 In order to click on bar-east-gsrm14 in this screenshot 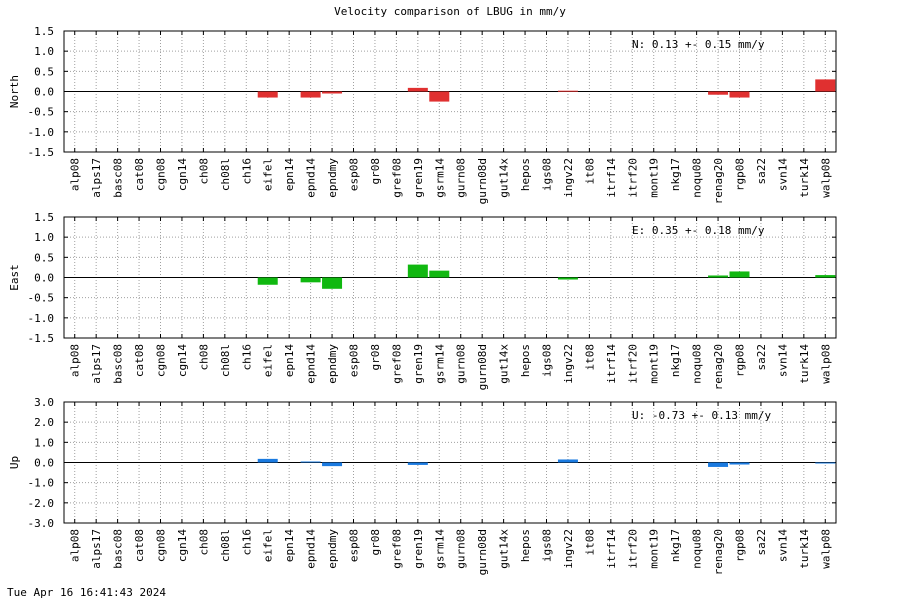, I will do `click(439, 274)`.